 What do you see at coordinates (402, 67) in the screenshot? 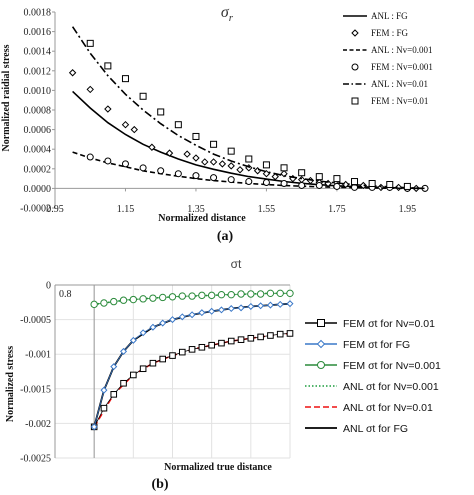
I see `legend-entry: FEM : Nv=0.001` at bounding box center [402, 67].